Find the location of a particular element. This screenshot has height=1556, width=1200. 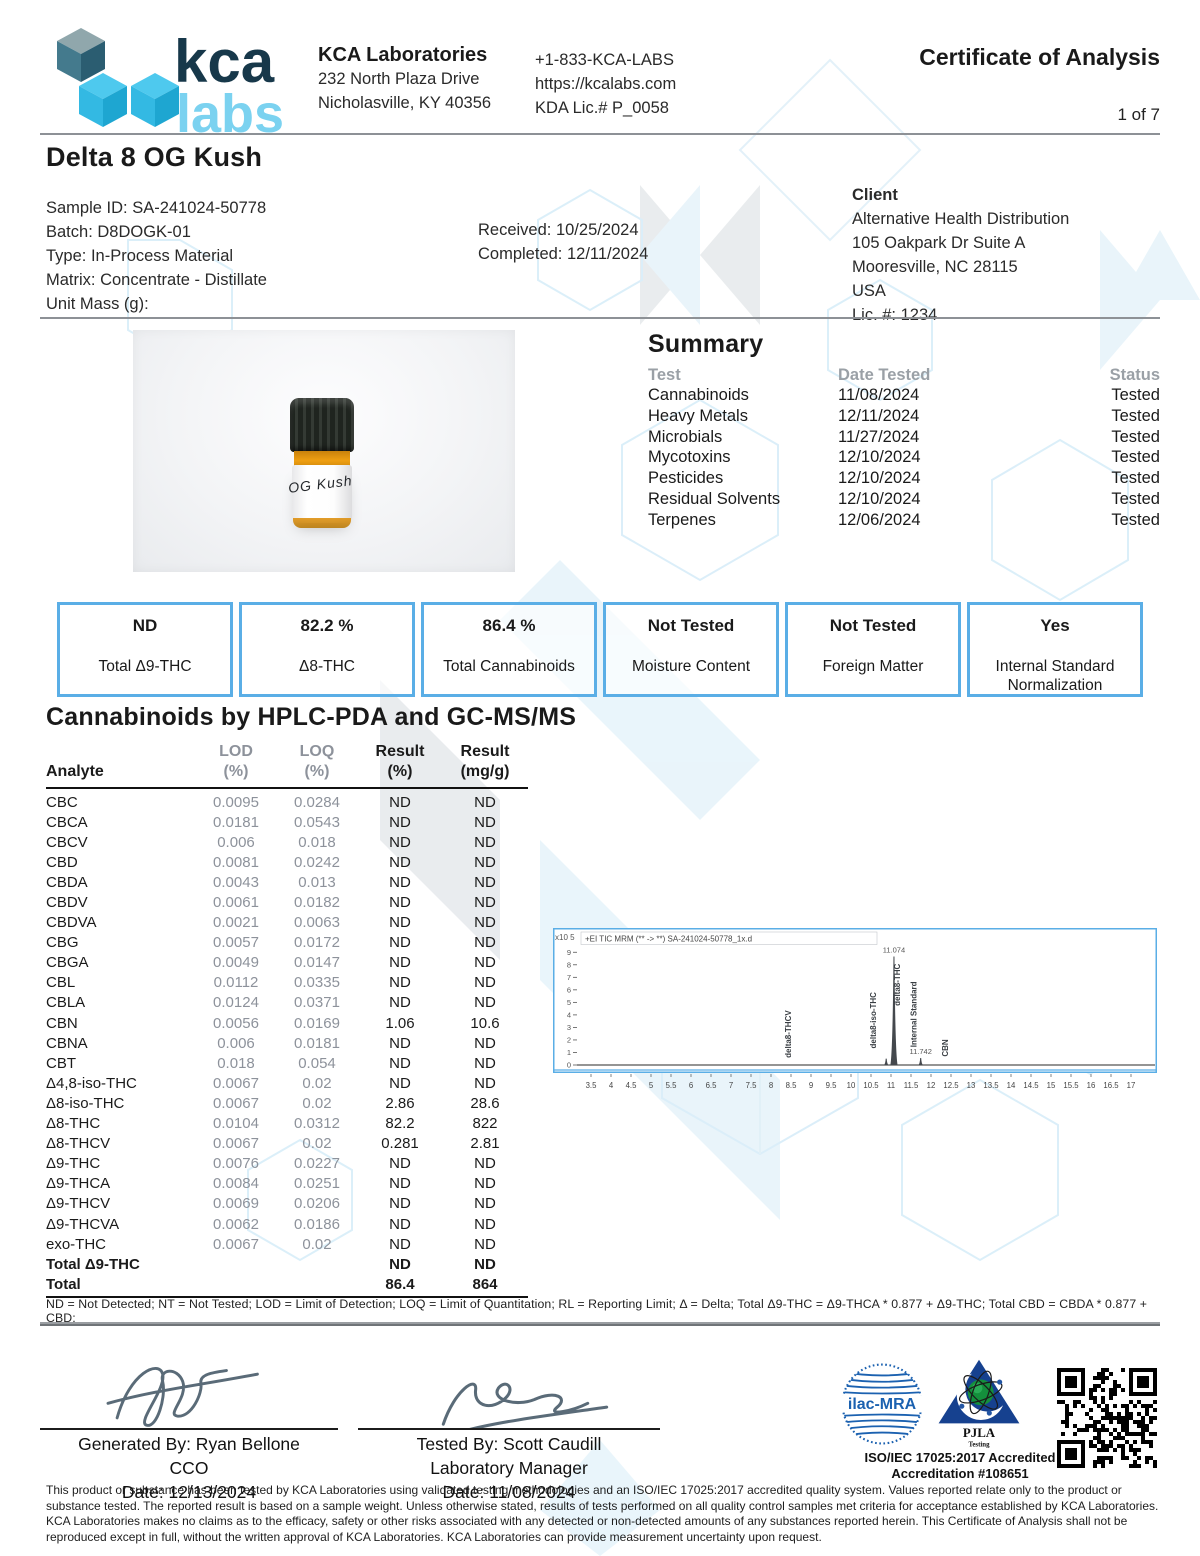

summary-test-name: Mycotoxins is located at coordinates (689, 457).